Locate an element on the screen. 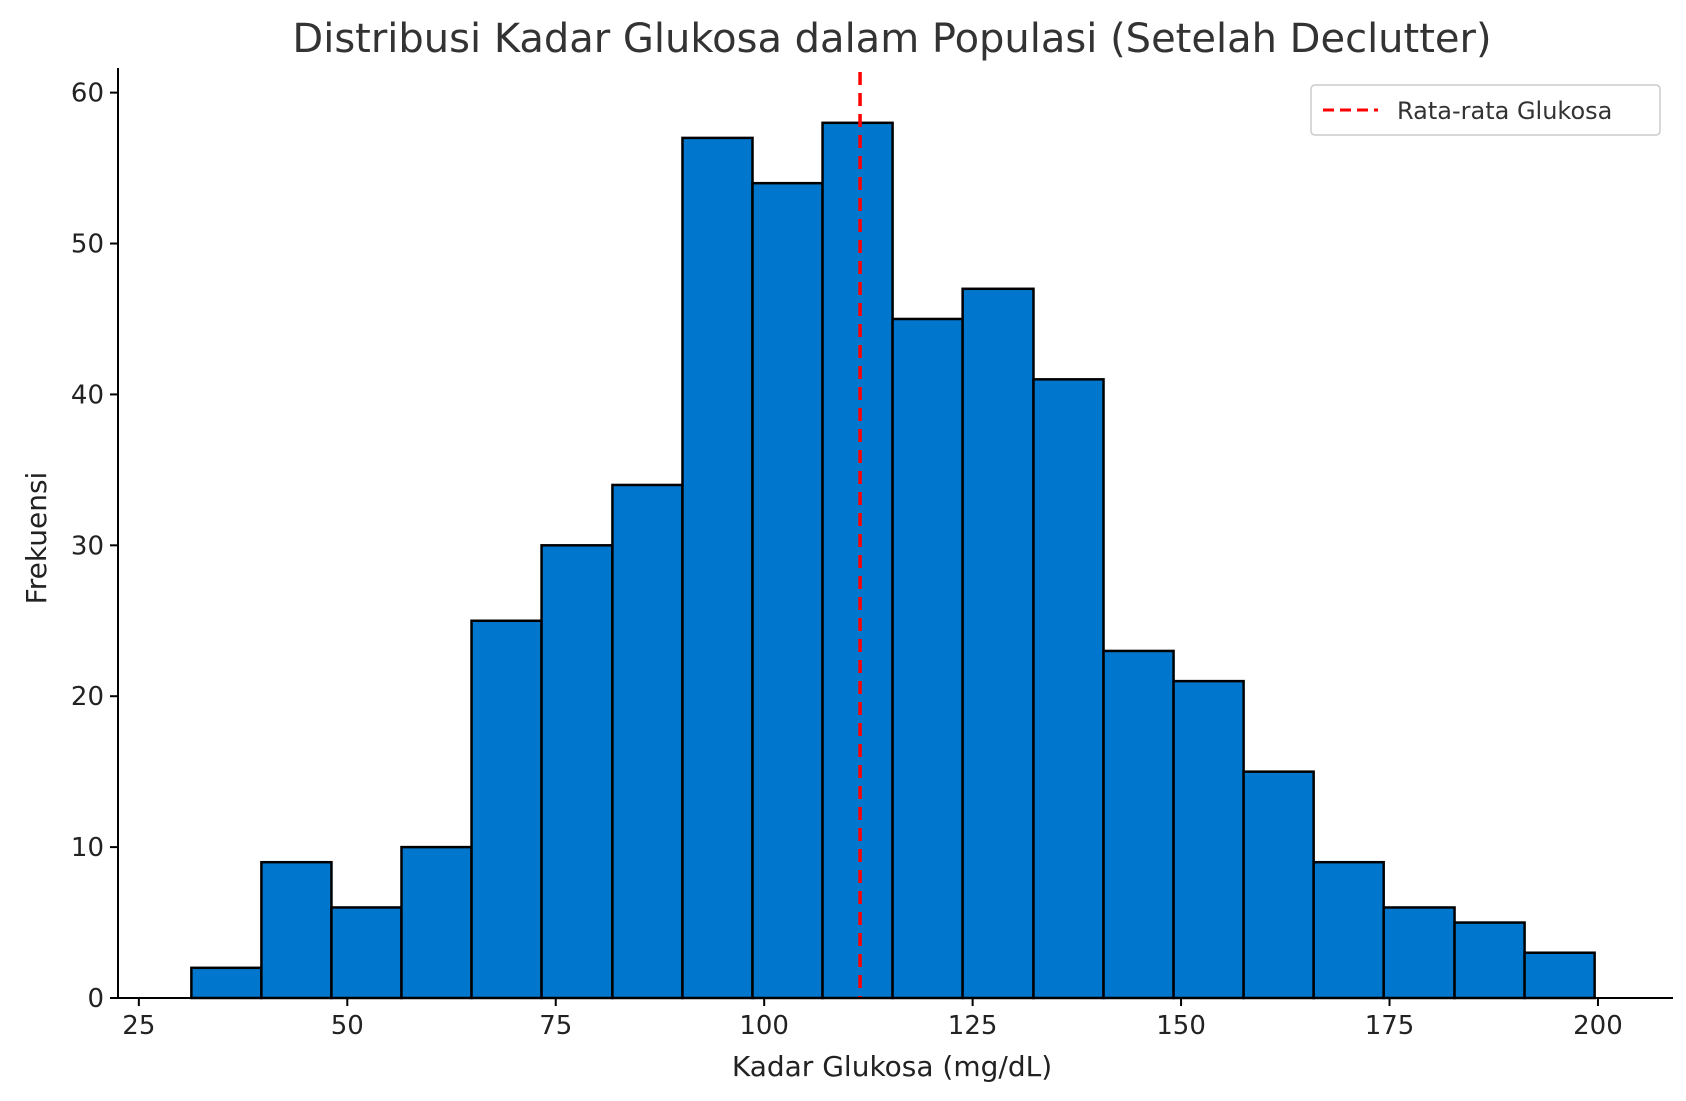  x-tick-label-125: 125 is located at coordinates (973, 1026).